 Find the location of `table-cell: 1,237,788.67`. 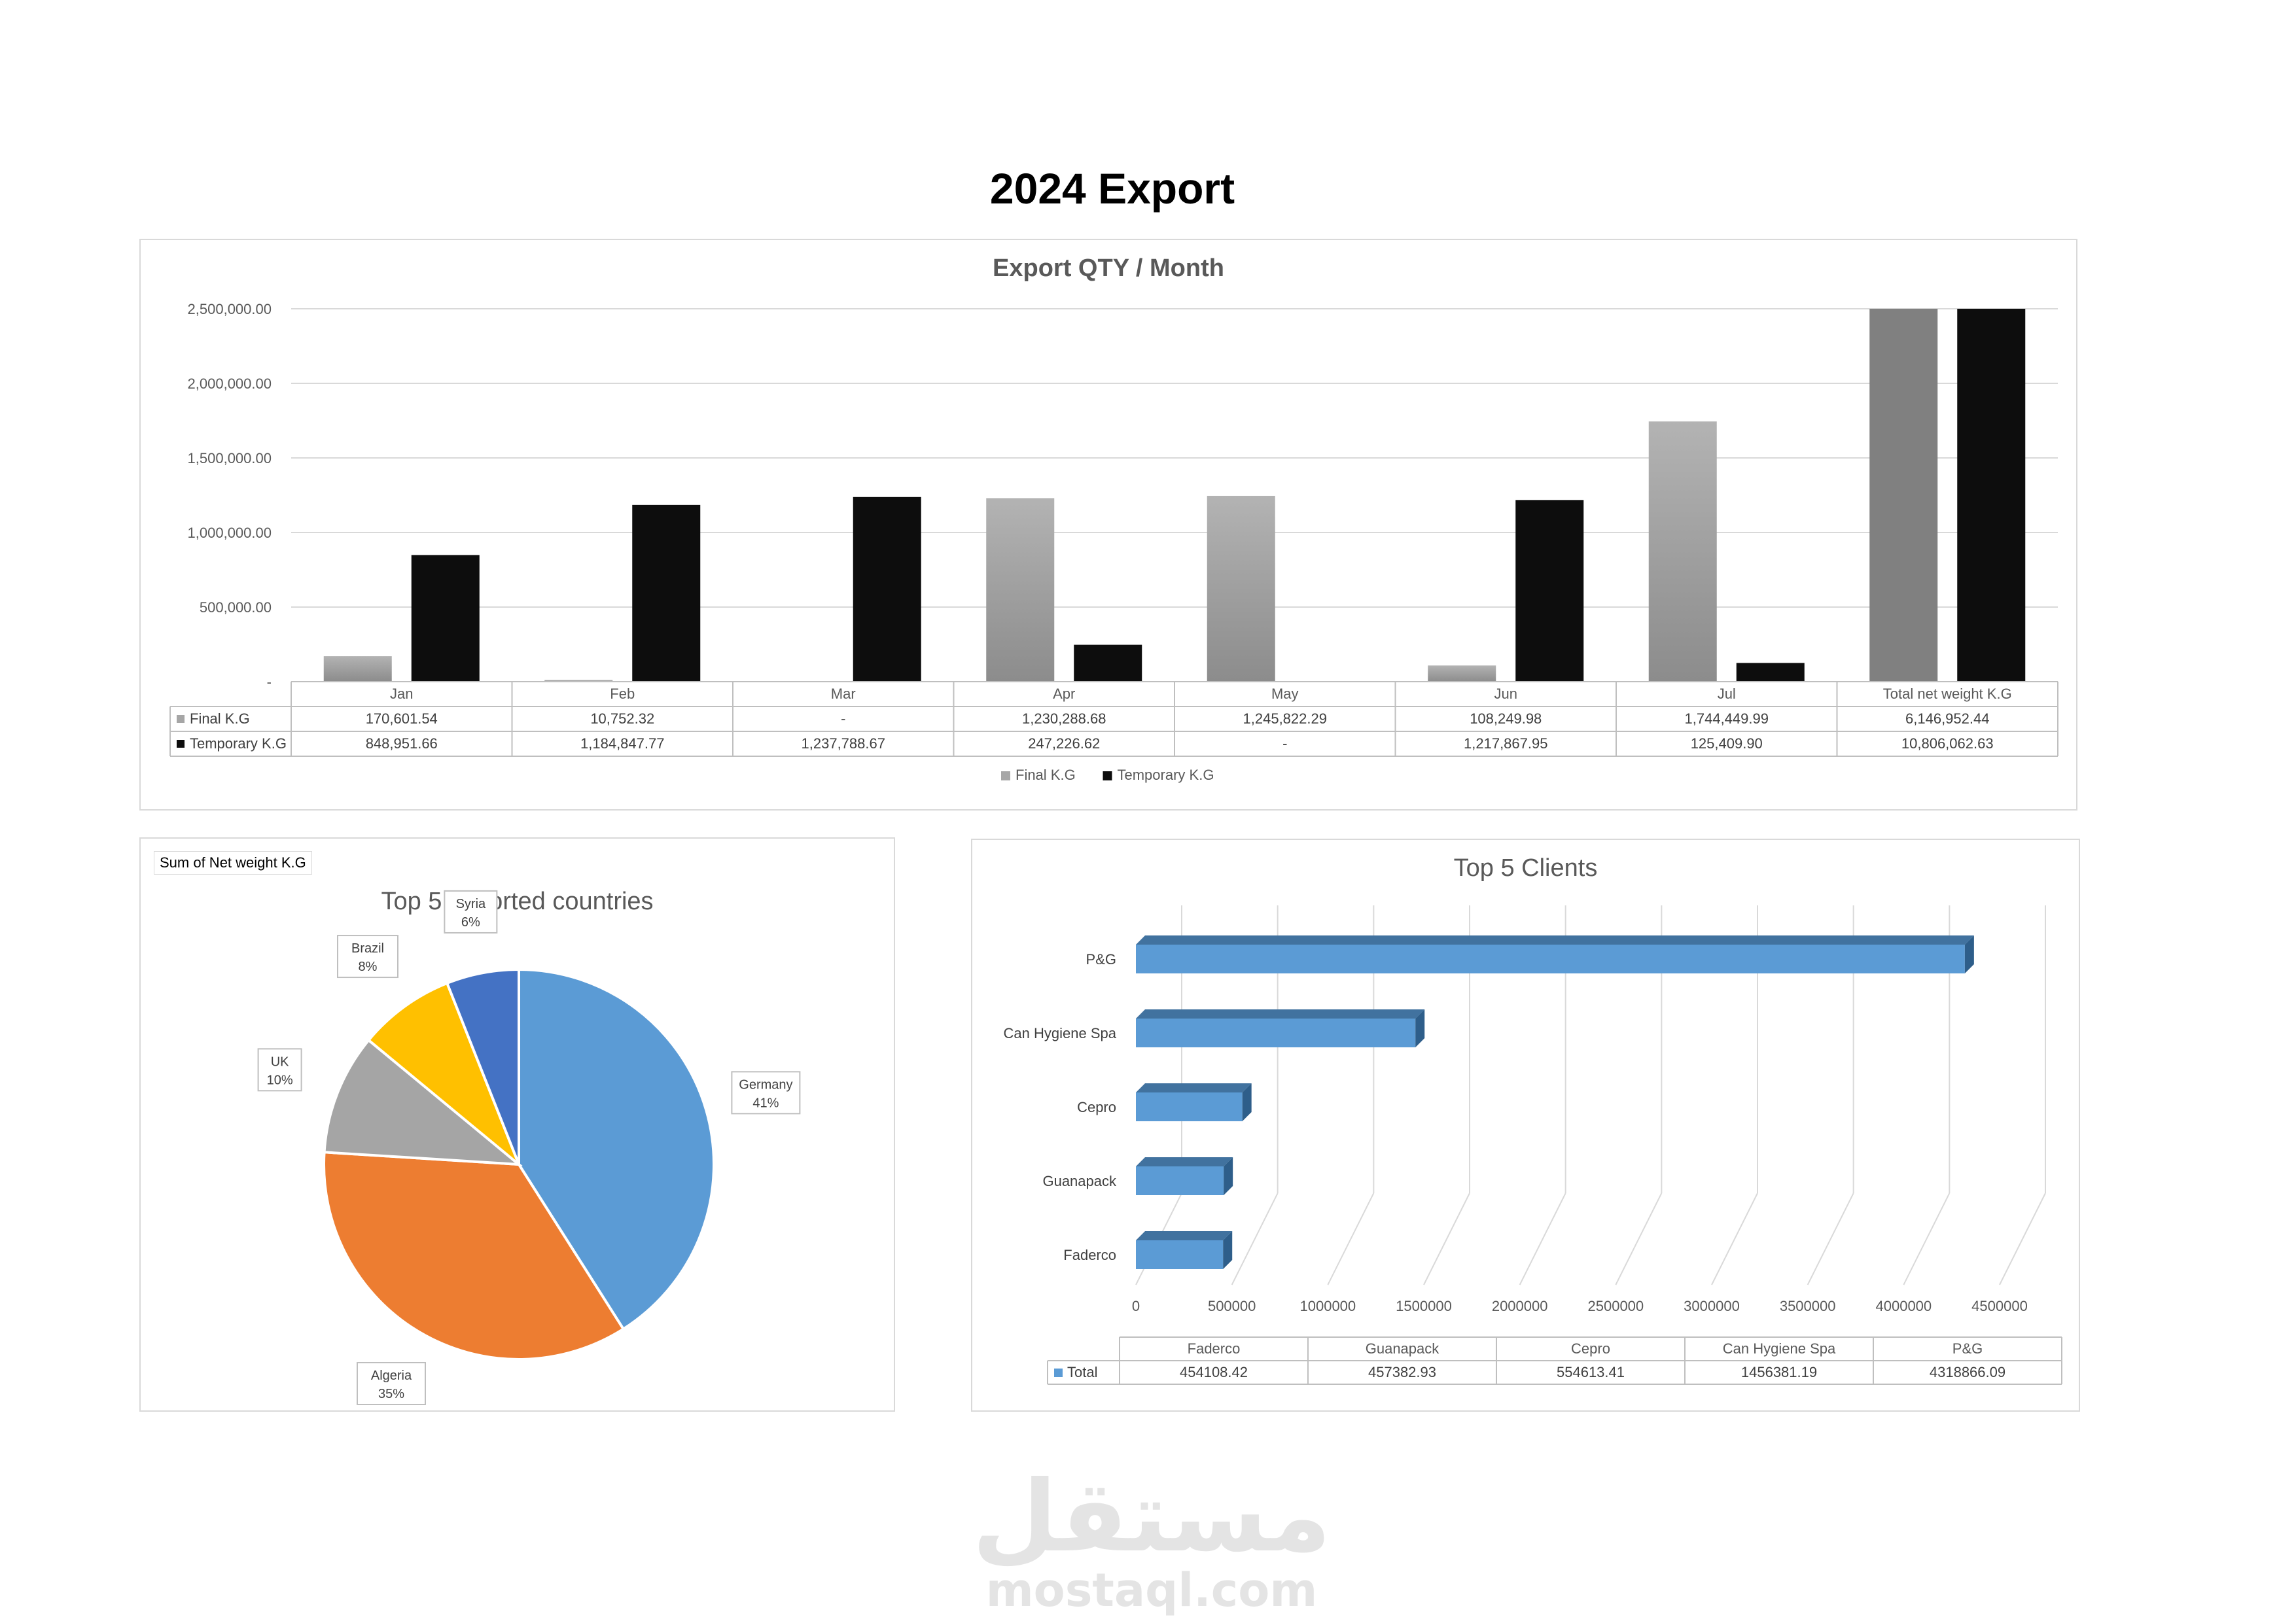

table-cell: 1,237,788.67 is located at coordinates (844, 744).